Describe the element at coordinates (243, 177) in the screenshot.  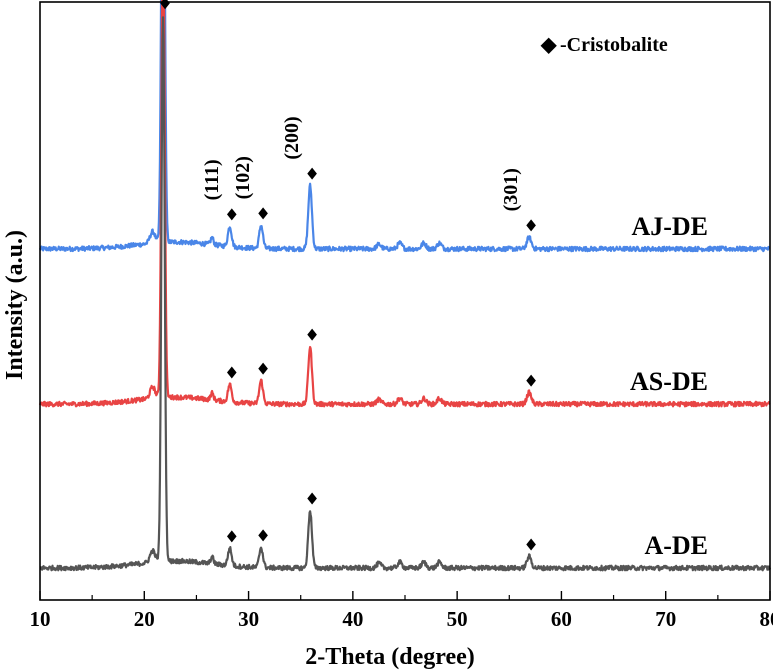
I see `peak-hkl-label: (102)` at that location.